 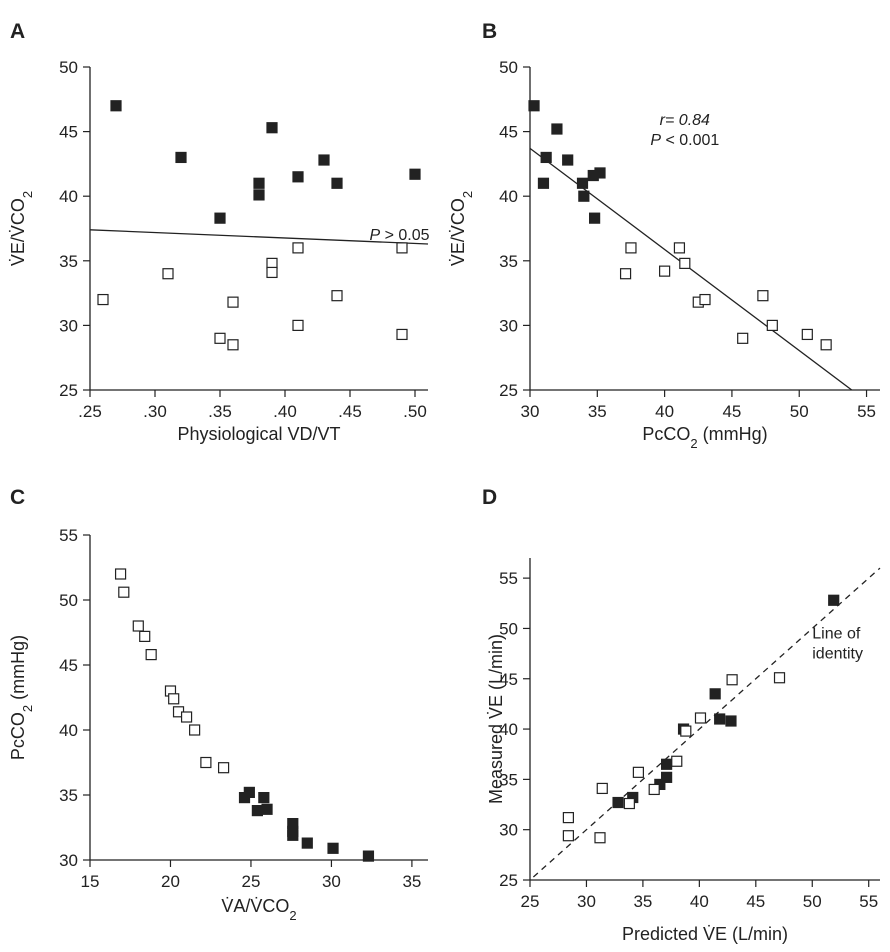 I want to click on panel-letter: A, so click(x=17, y=31).